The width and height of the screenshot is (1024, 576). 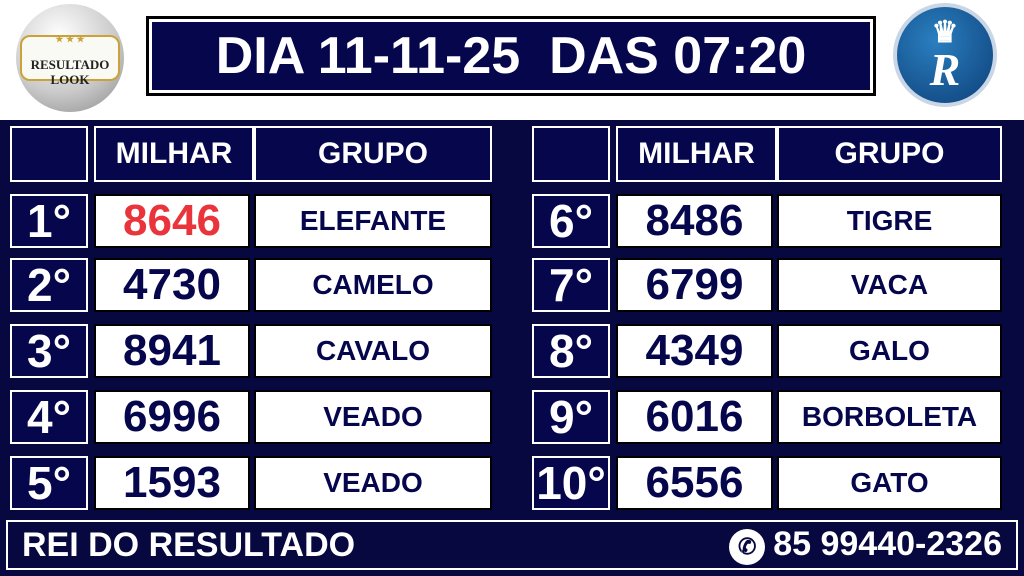 What do you see at coordinates (571, 221) in the screenshot?
I see `rank-label: 6°` at bounding box center [571, 221].